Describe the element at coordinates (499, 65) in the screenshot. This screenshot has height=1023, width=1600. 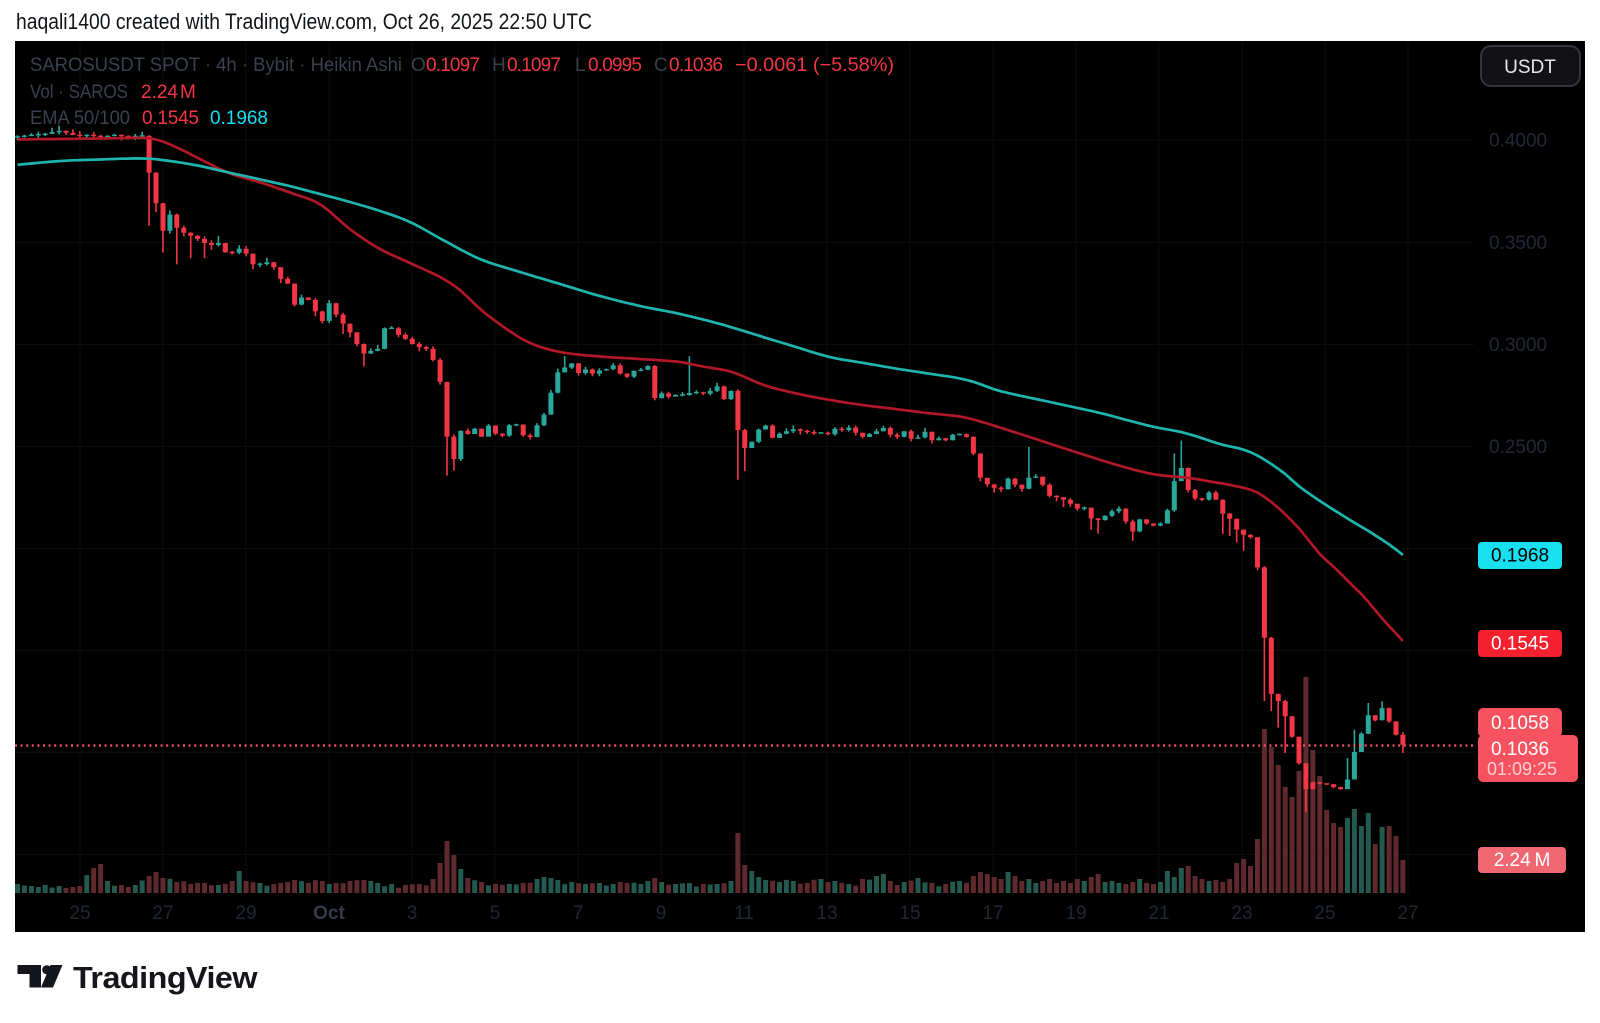
I see `svg-text: H` at that location.